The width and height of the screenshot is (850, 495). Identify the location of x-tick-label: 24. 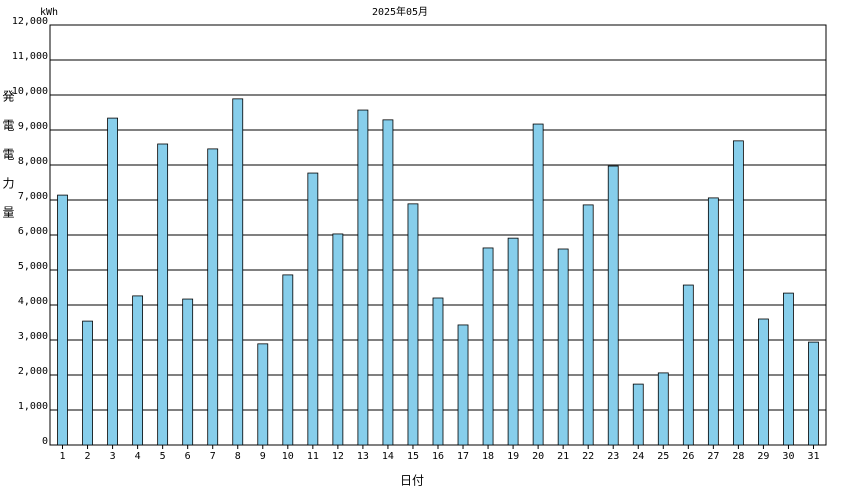
(638, 456).